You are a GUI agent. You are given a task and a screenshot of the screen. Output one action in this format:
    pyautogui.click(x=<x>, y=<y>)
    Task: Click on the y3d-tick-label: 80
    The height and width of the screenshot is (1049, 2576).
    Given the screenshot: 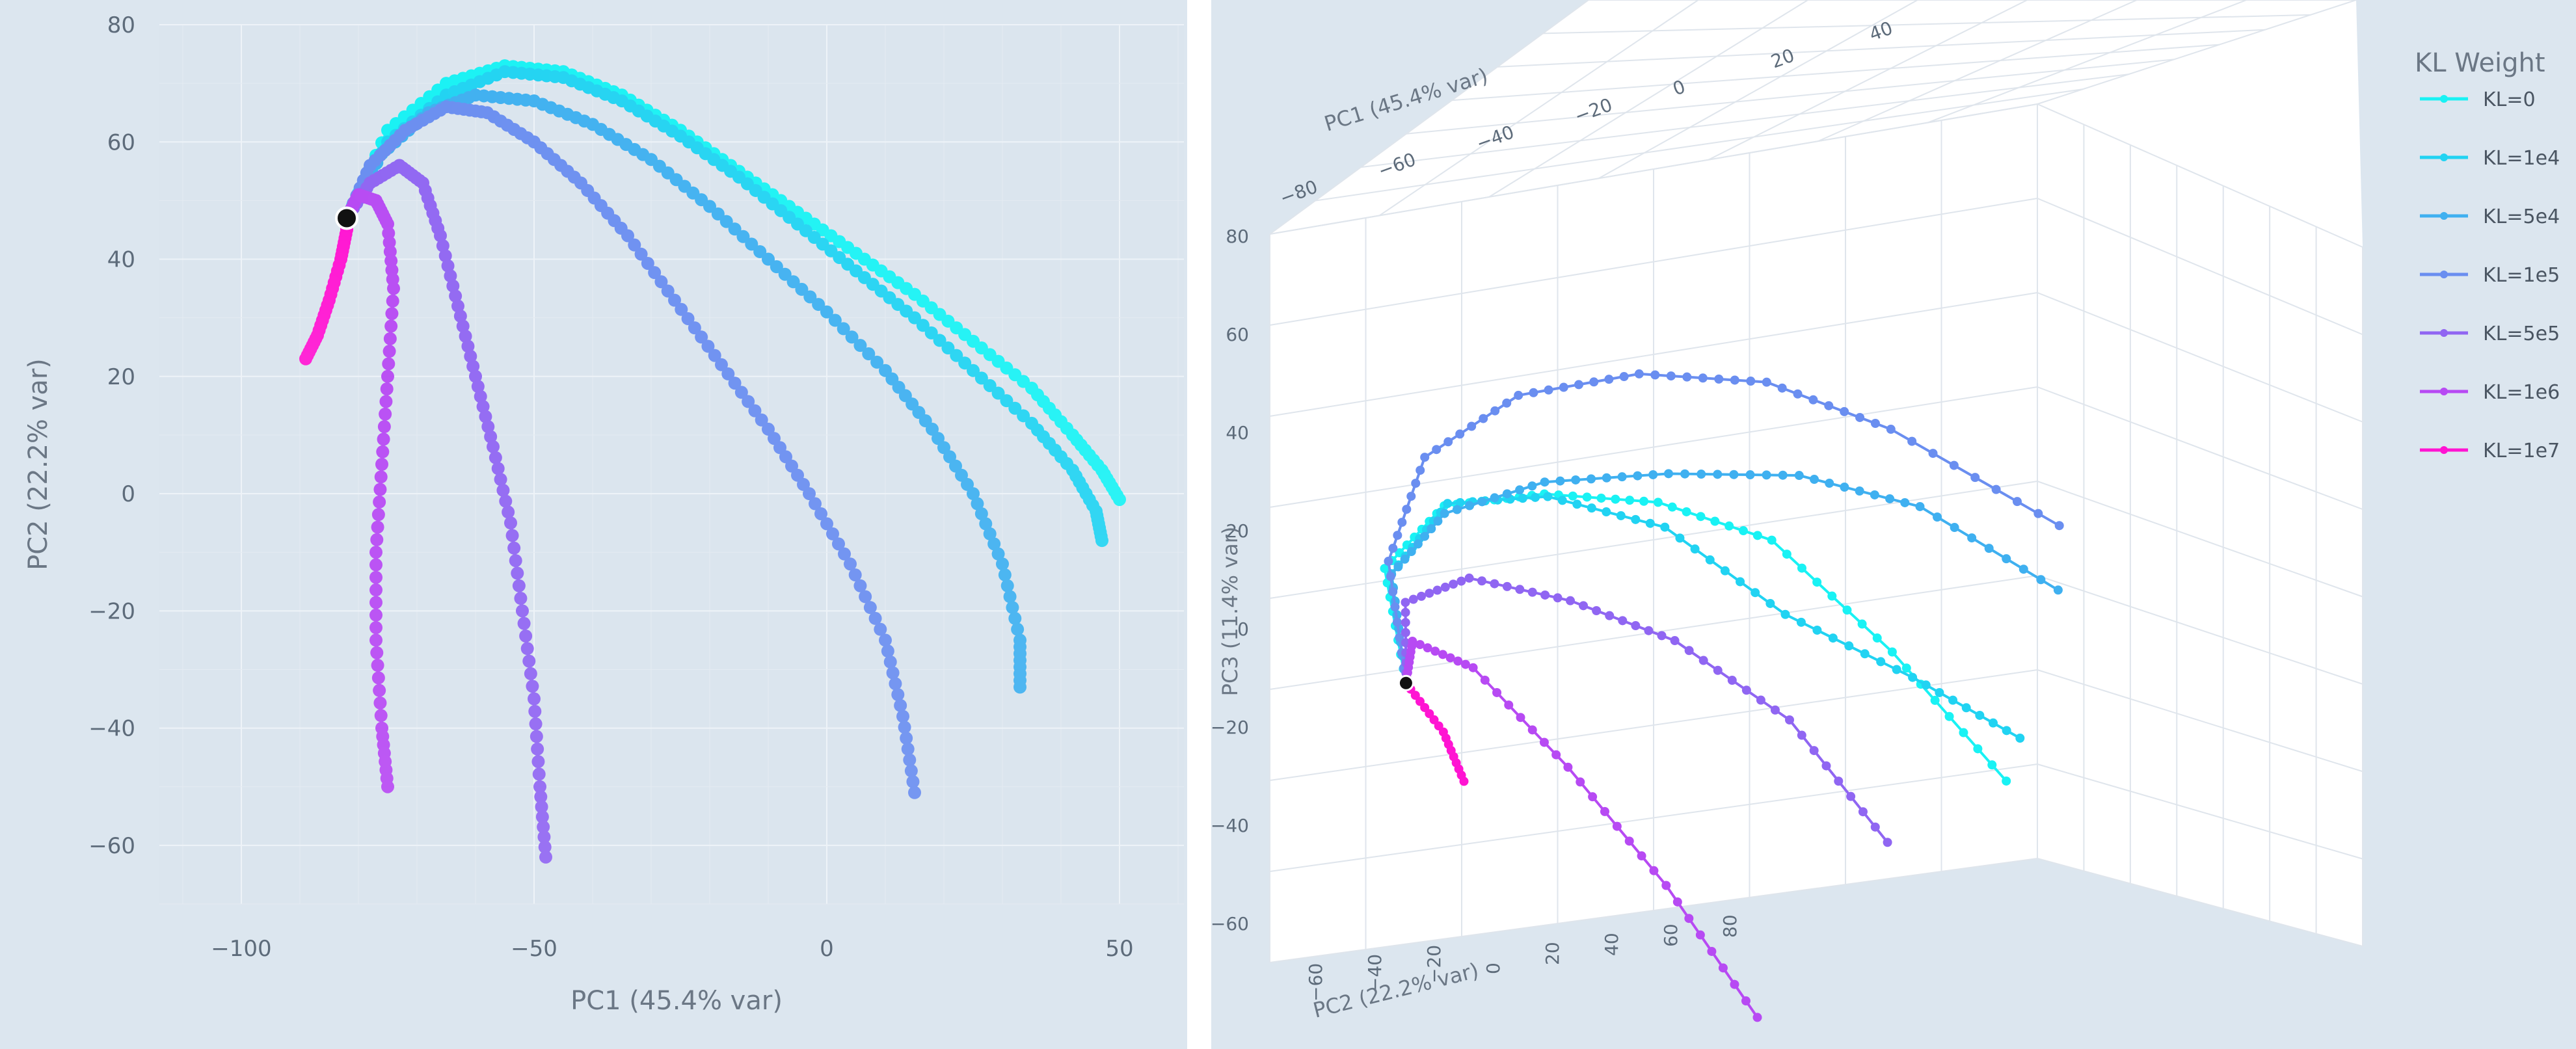 What is the action you would take?
    pyautogui.click(x=1730, y=926)
    